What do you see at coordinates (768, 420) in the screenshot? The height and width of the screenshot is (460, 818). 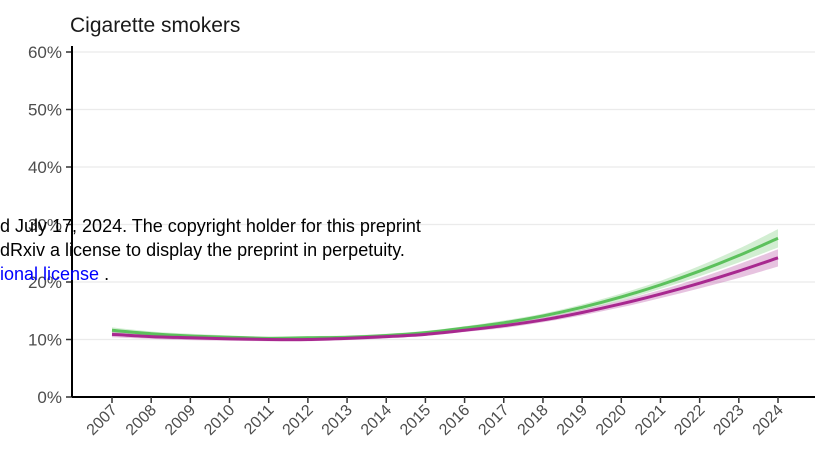 I see `x-tick-label: 2024` at bounding box center [768, 420].